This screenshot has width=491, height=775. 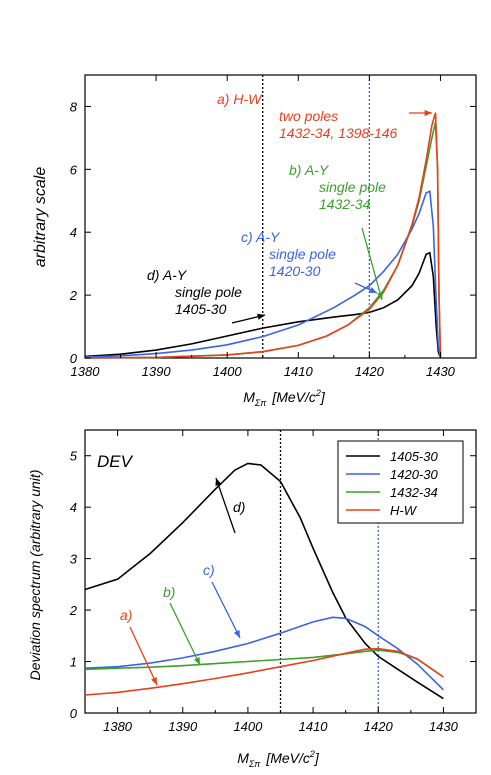 What do you see at coordinates (143, 656) in the screenshot?
I see `annotation-arrow-a` at bounding box center [143, 656].